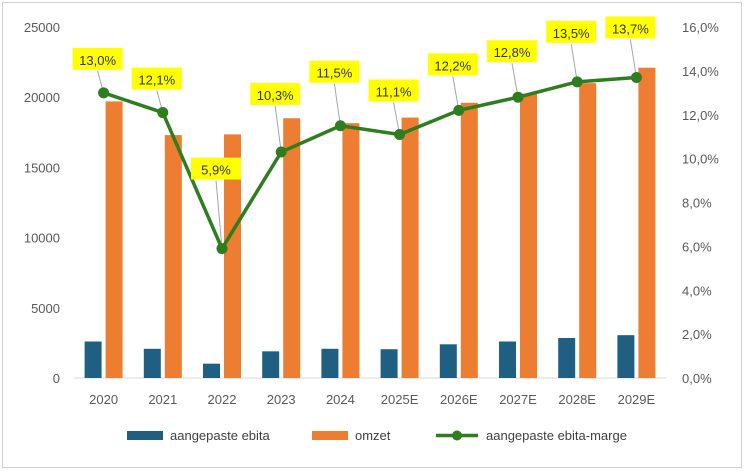  What do you see at coordinates (697, 334) in the screenshot?
I see `y-right-tick-label: 2,0%` at bounding box center [697, 334].